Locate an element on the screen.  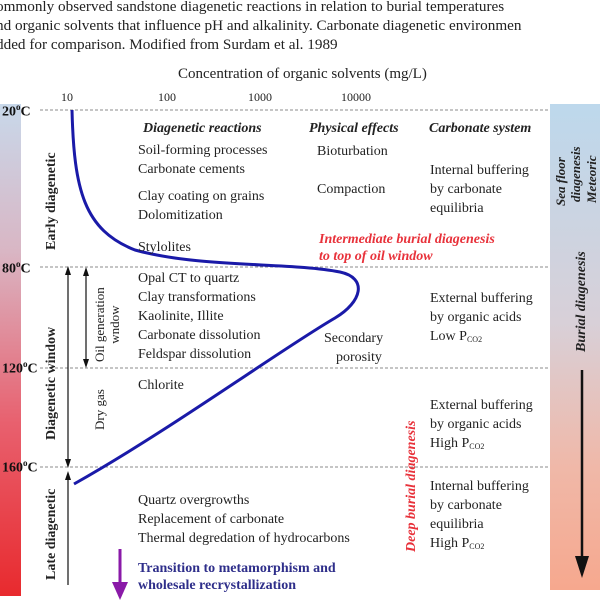
transition-arrow-head is located at coordinates (120, 591).